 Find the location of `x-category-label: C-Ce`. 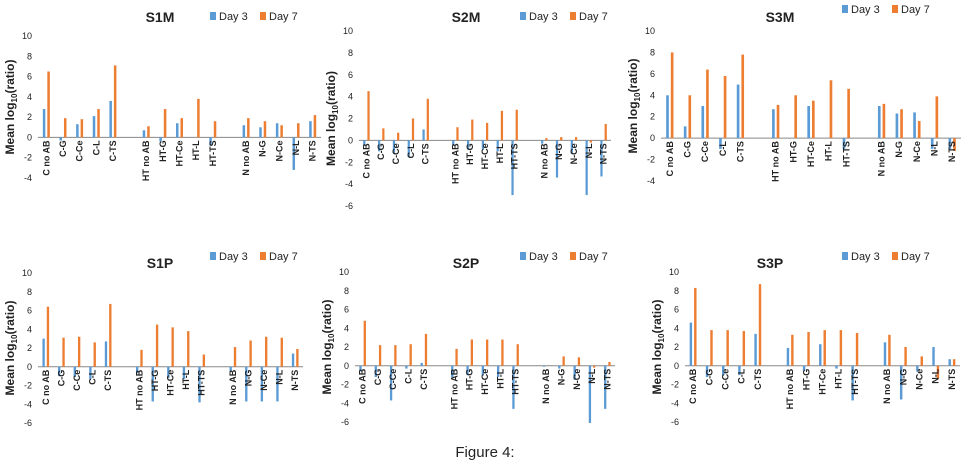

x-category-label: C-Ce is located at coordinates (705, 151).